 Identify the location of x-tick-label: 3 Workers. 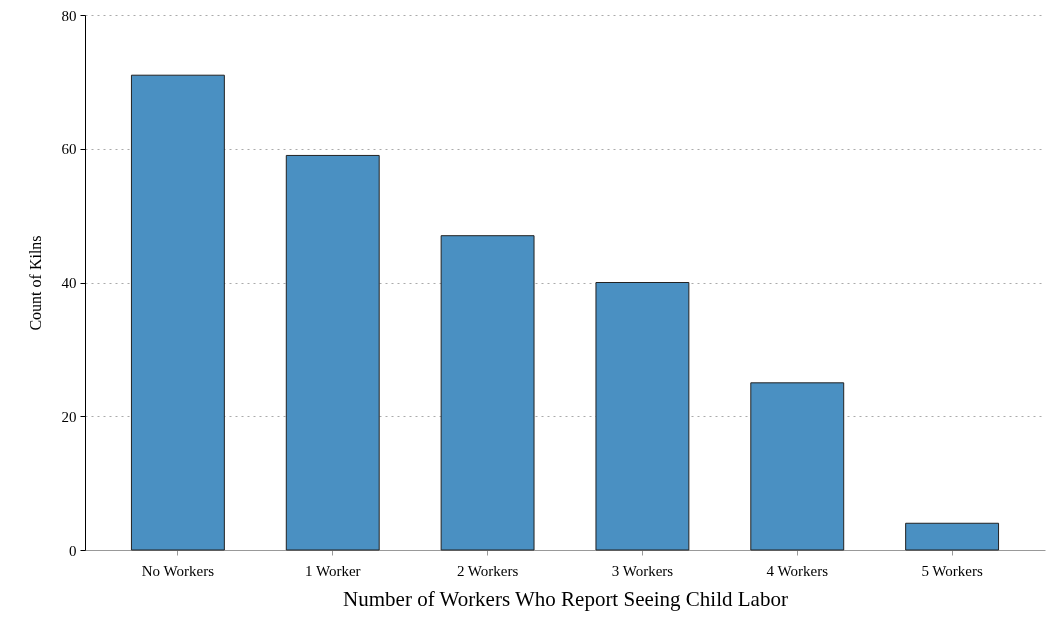
(642, 570).